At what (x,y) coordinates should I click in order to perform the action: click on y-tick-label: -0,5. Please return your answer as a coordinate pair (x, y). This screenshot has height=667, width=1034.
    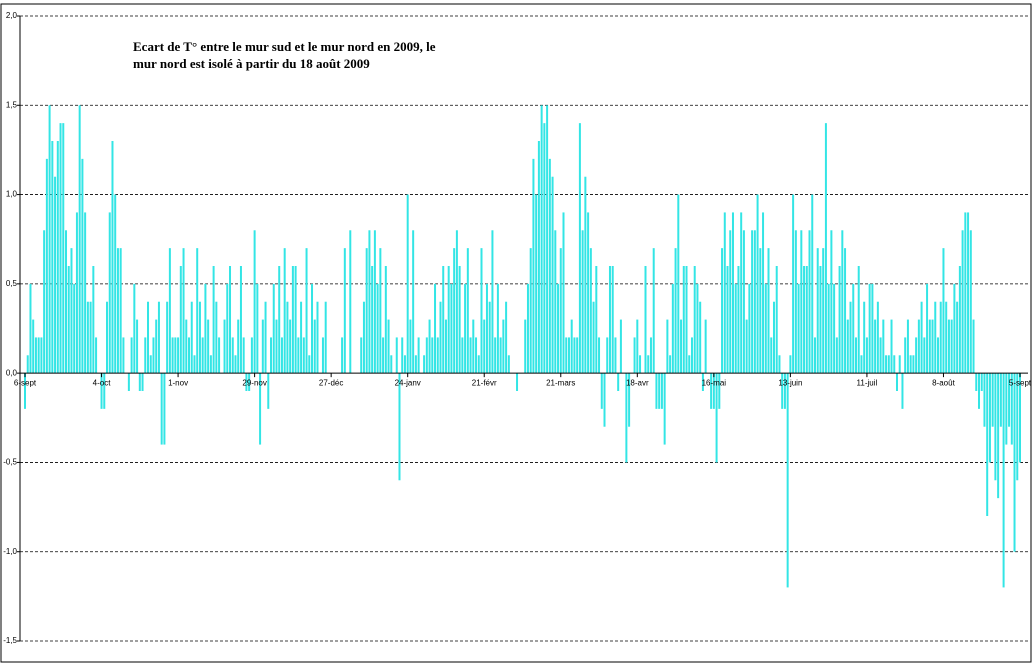
    Looking at the image, I should click on (10, 462).